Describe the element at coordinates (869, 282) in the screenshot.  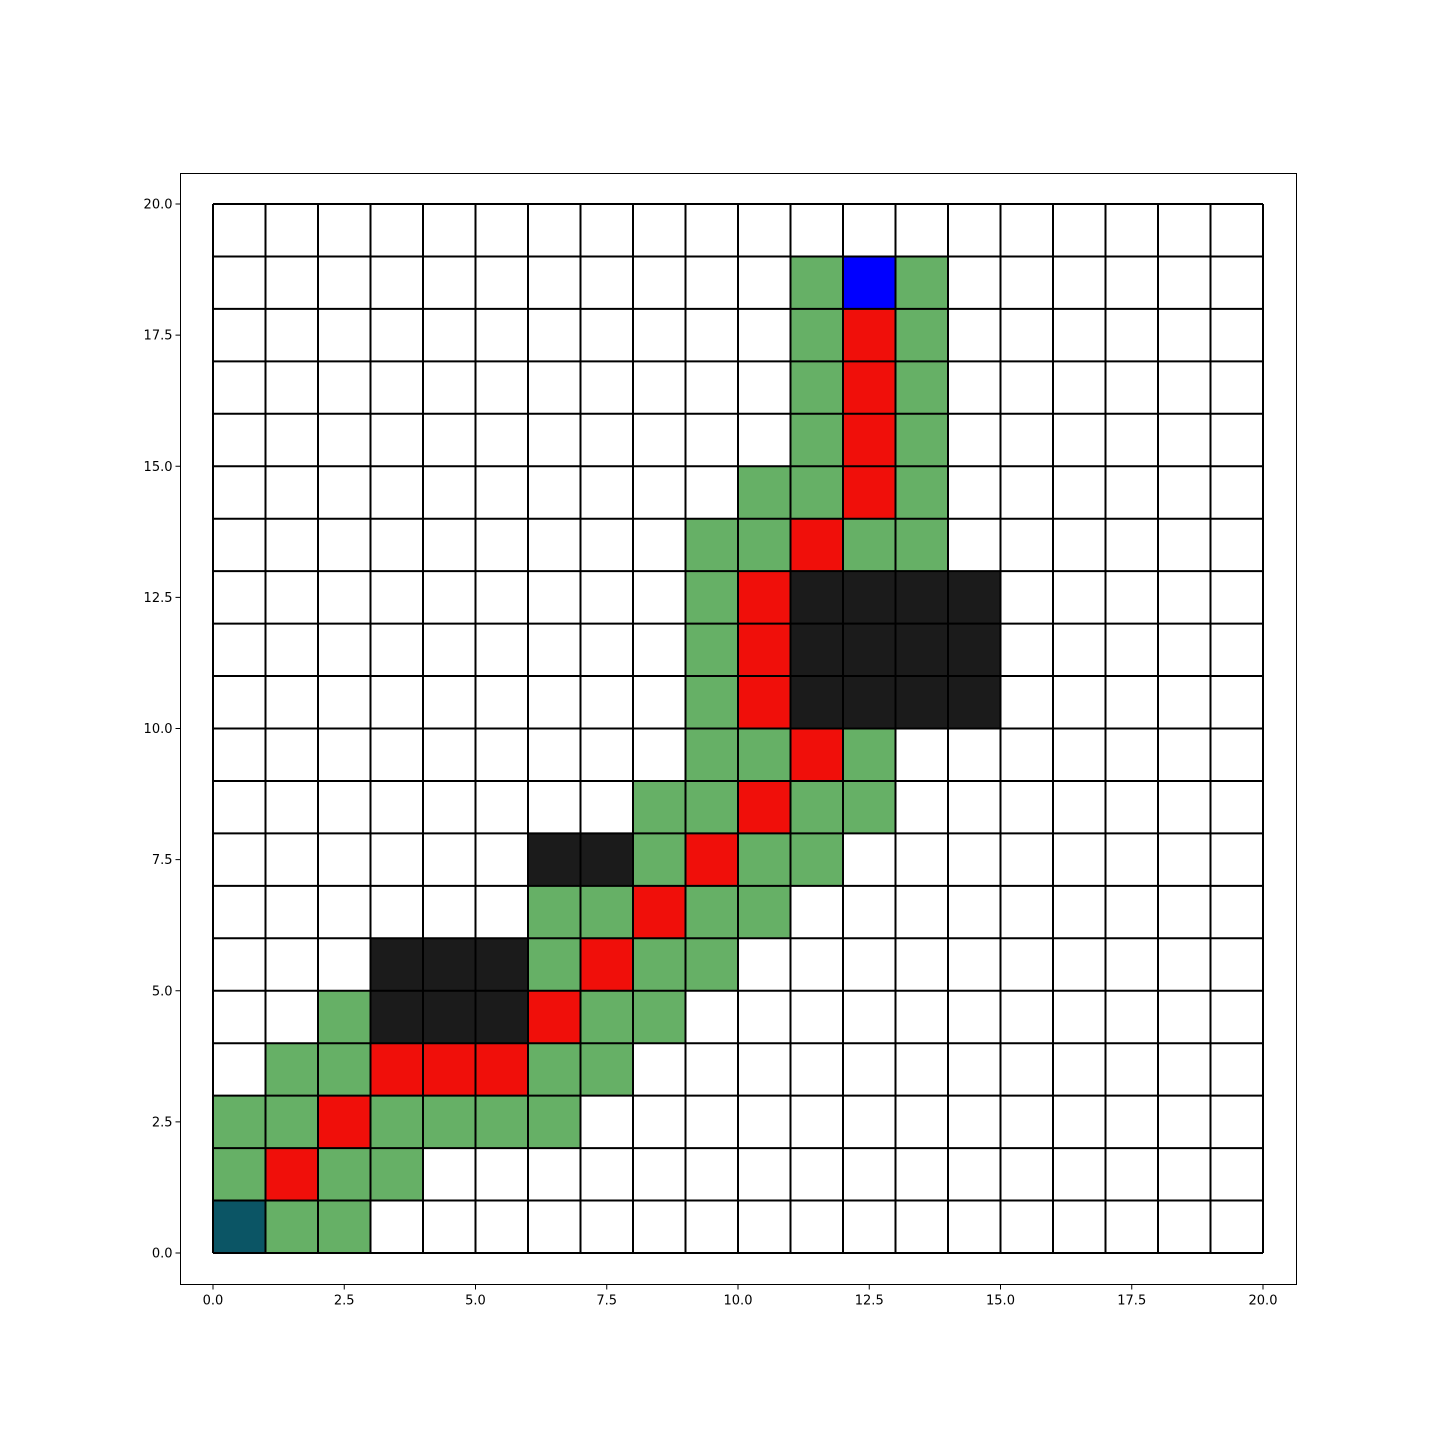
I see `goal-cell` at that location.